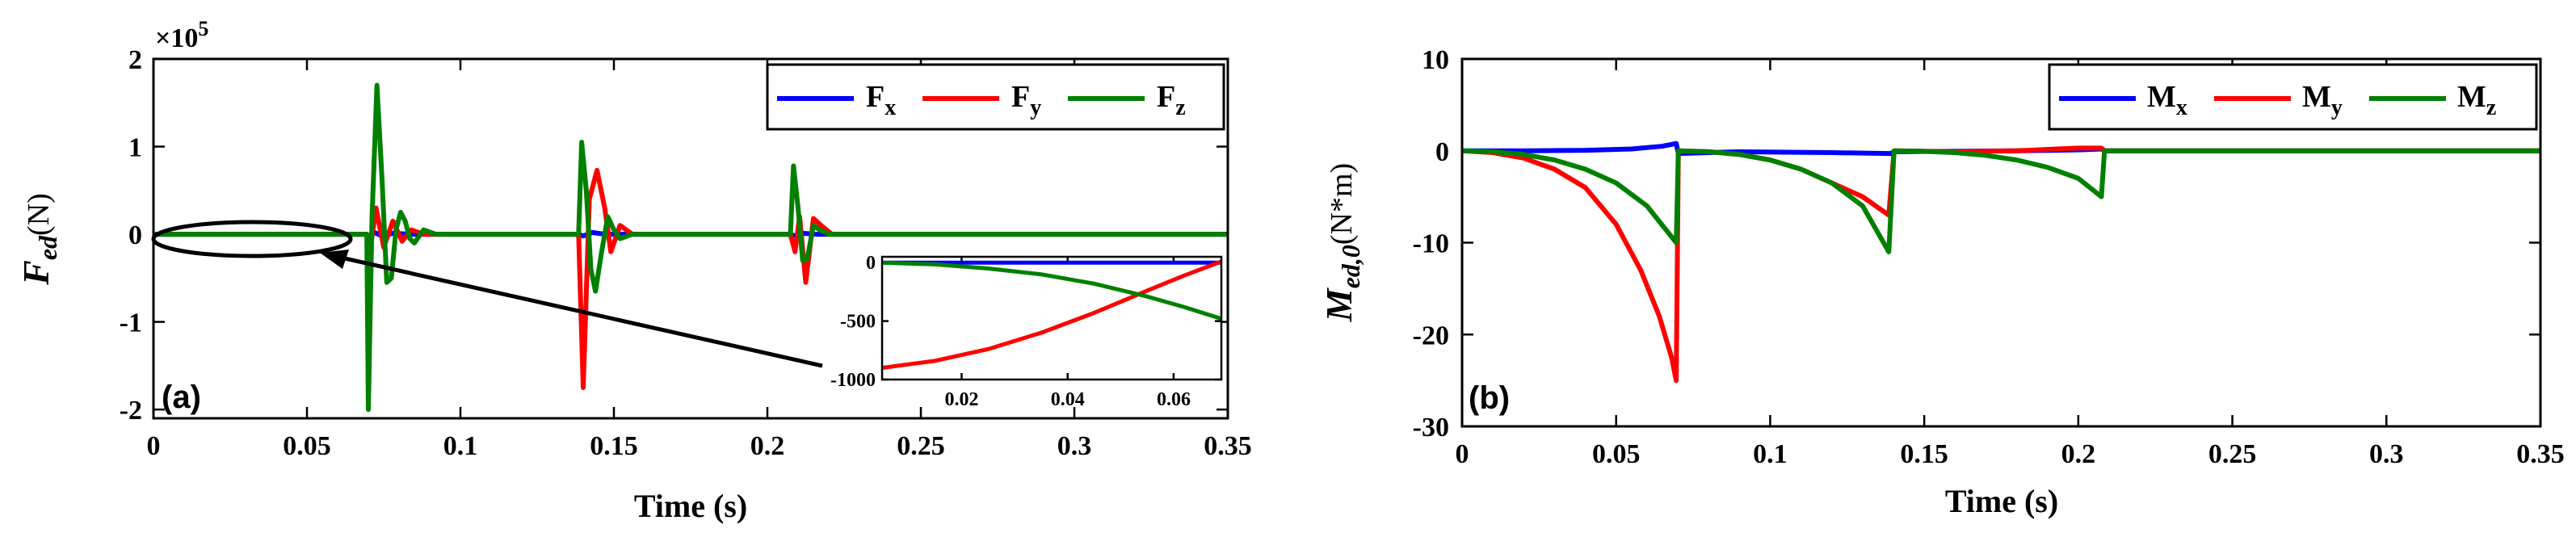 Image resolution: width=2576 pixels, height=537 pixels. Describe the element at coordinates (1431, 244) in the screenshot. I see `panel-b-ytick-label: -10` at that location.